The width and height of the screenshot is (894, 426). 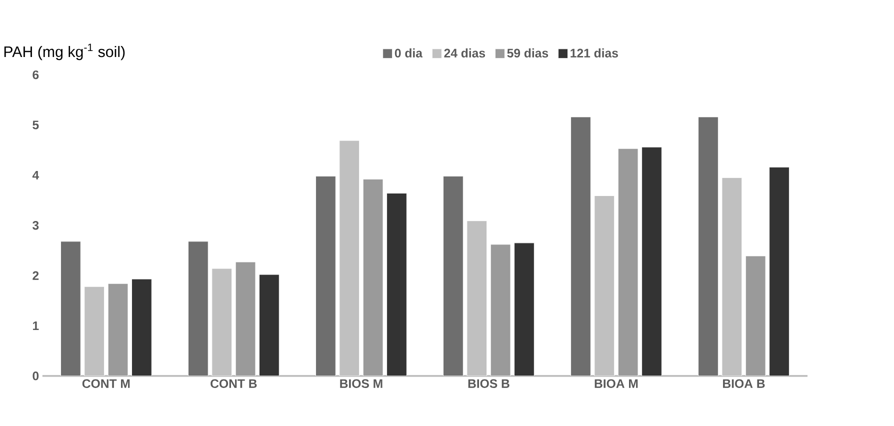 What do you see at coordinates (616, 383) in the screenshot?
I see `x-tick-label: BIOA M` at bounding box center [616, 383].